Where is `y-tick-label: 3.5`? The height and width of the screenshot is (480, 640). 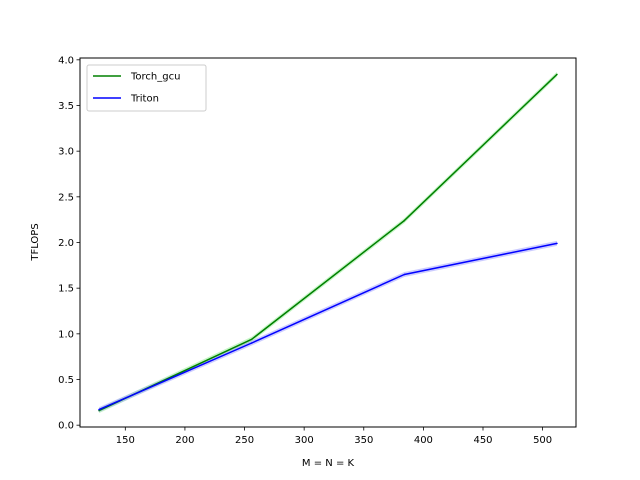
y-tick-label: 3.5 is located at coordinates (66, 106).